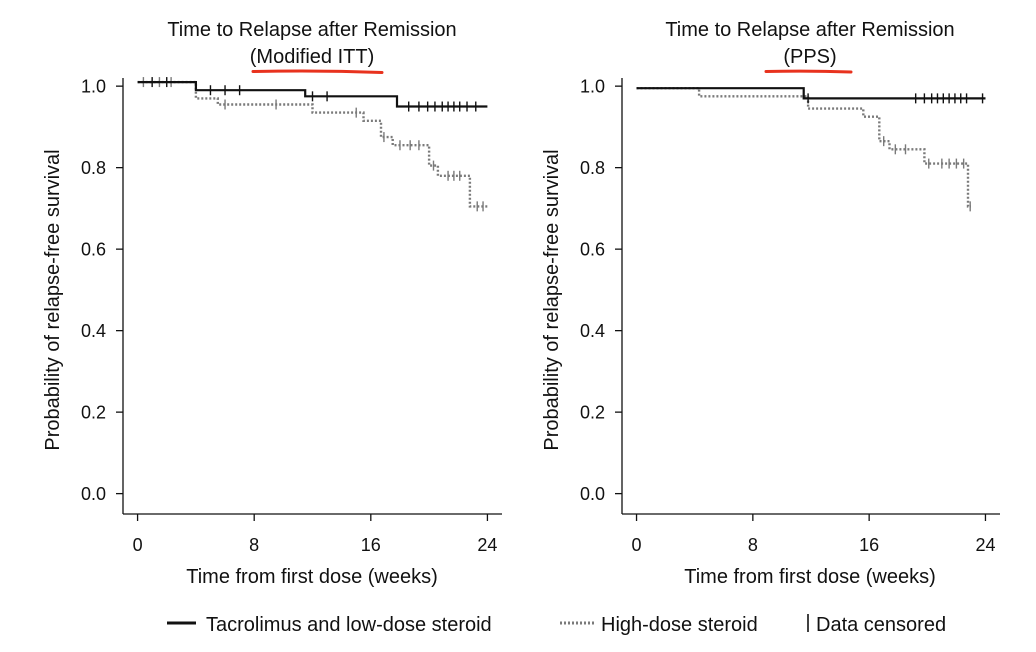  What do you see at coordinates (349, 625) in the screenshot?
I see `legend-label-tacrolimus: Tacrolimus and low-dose steroid` at bounding box center [349, 625].